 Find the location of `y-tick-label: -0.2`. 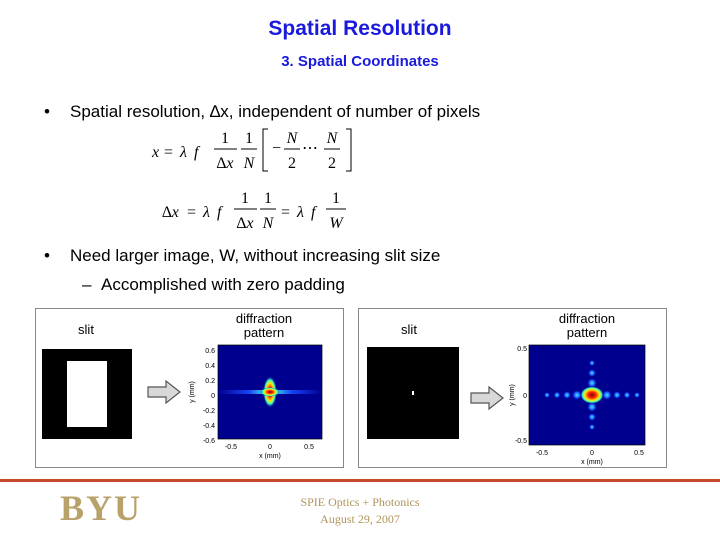

y-tick-label: -0.2 is located at coordinates (209, 411).